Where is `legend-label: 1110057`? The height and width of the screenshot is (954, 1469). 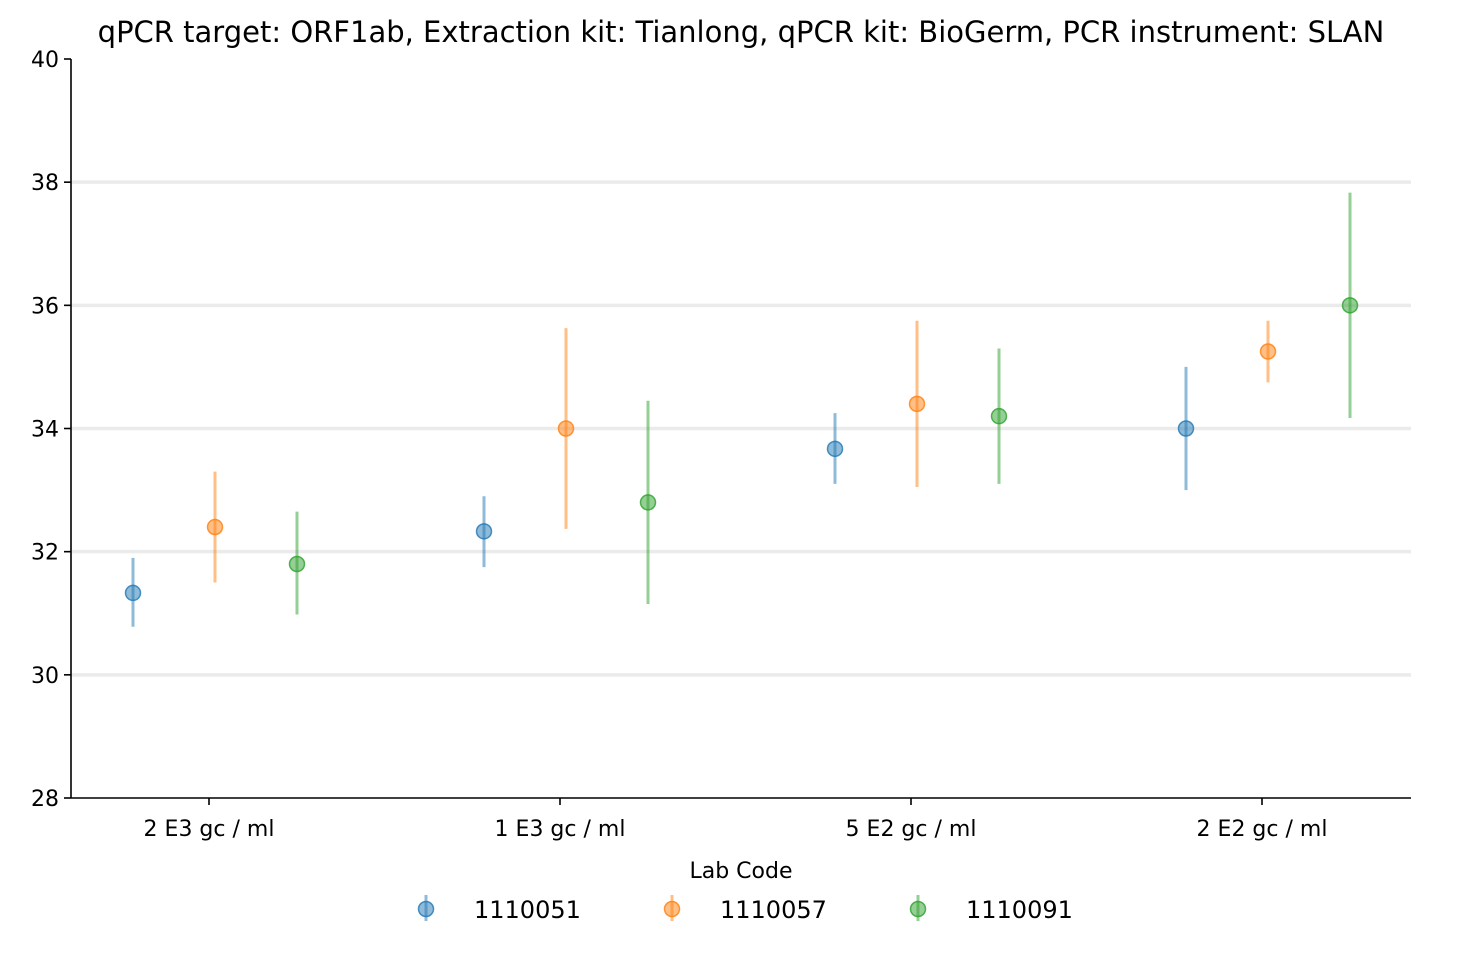 legend-label: 1110057 is located at coordinates (773, 910).